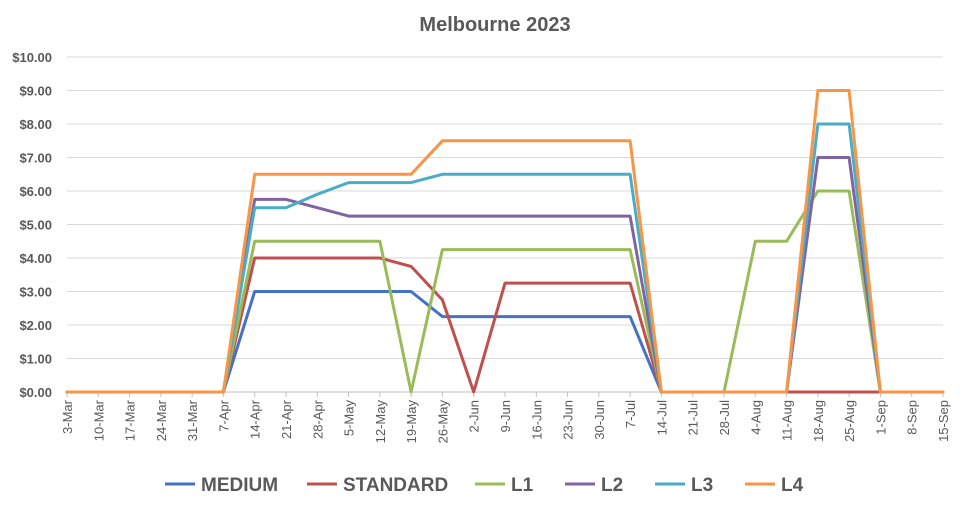 The image size is (960, 511). What do you see at coordinates (192, 420) in the screenshot?
I see `x-tick-label: 31-Mar` at bounding box center [192, 420].